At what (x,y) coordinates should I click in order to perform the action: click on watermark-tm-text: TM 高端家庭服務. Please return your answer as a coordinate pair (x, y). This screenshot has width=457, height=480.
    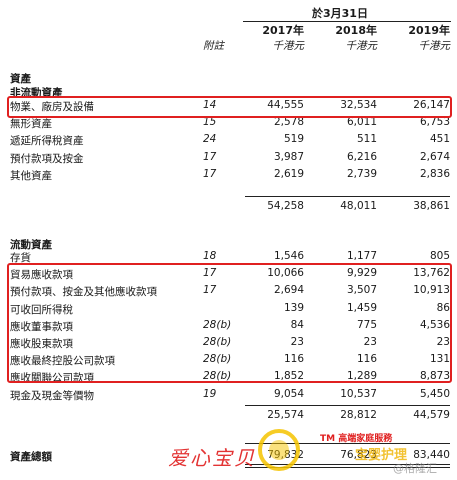
    Looking at the image, I should click on (356, 439).